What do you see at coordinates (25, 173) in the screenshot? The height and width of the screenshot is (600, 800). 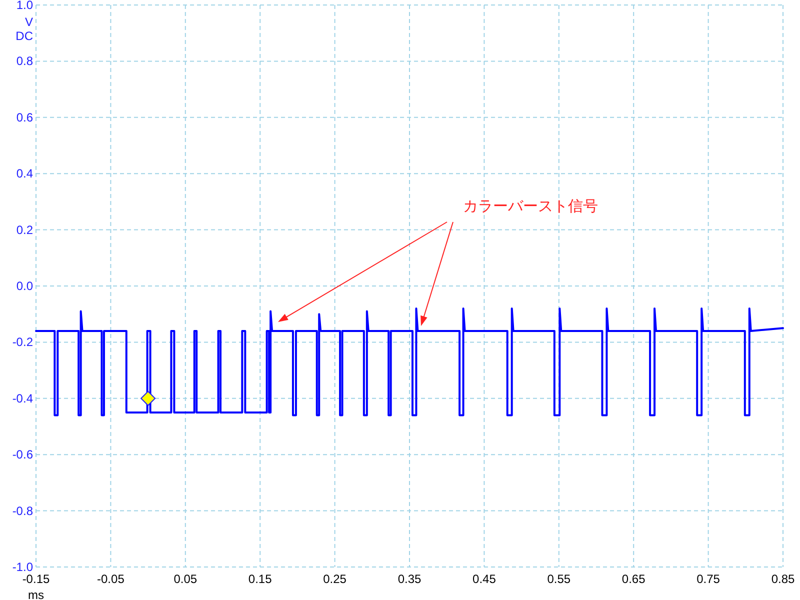 I see `y-tick-label: 0.4` at bounding box center [25, 173].